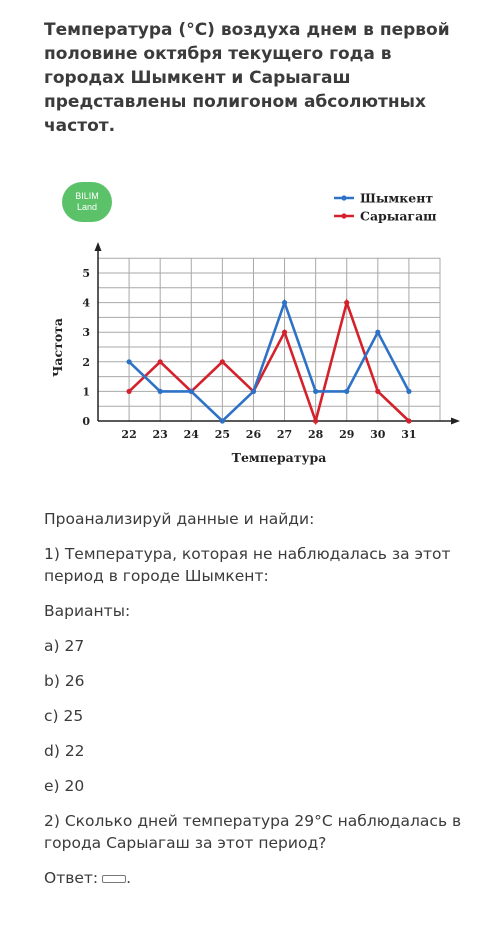 Image resolution: width=500 pixels, height=927 pixels. I want to click on option-d: d) 22, so click(64, 751).